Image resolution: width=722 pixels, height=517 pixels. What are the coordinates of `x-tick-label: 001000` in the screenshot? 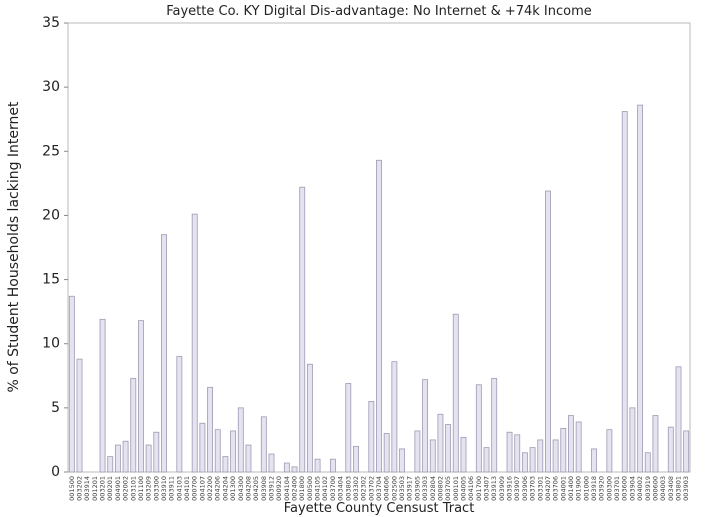 It's located at (586, 488).